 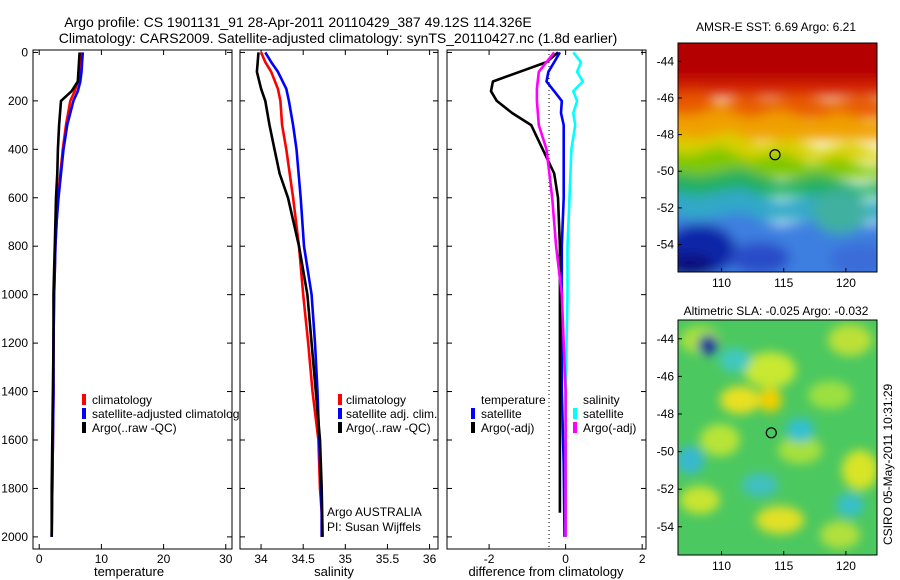 I want to click on legend-header-salinity: salinity, so click(x=601, y=400).